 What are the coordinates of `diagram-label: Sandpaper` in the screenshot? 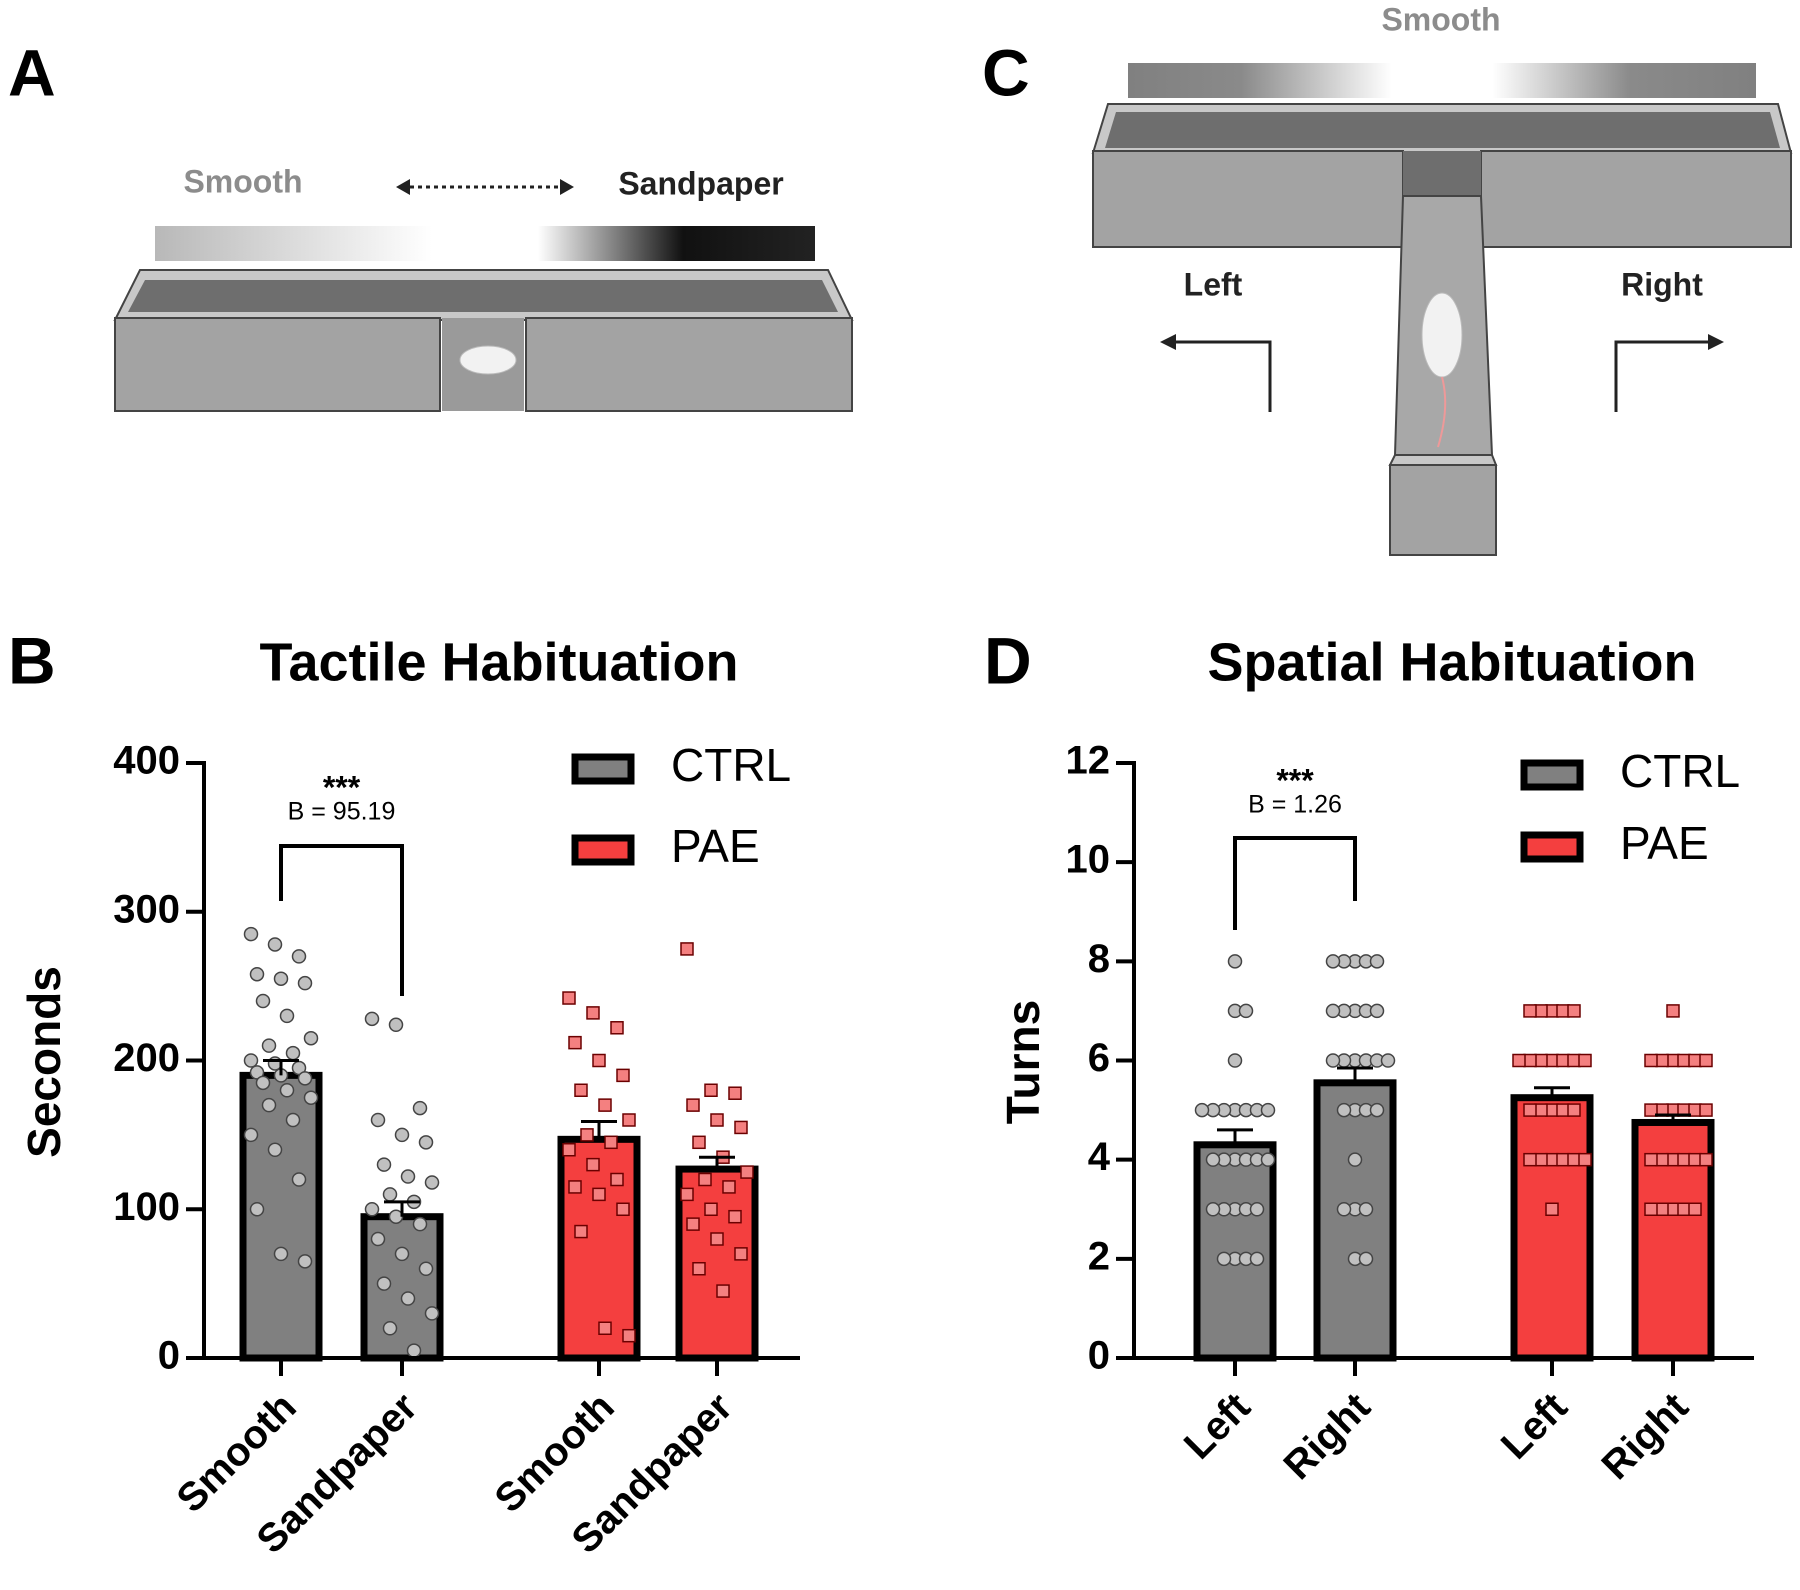 It's located at (700, 183).